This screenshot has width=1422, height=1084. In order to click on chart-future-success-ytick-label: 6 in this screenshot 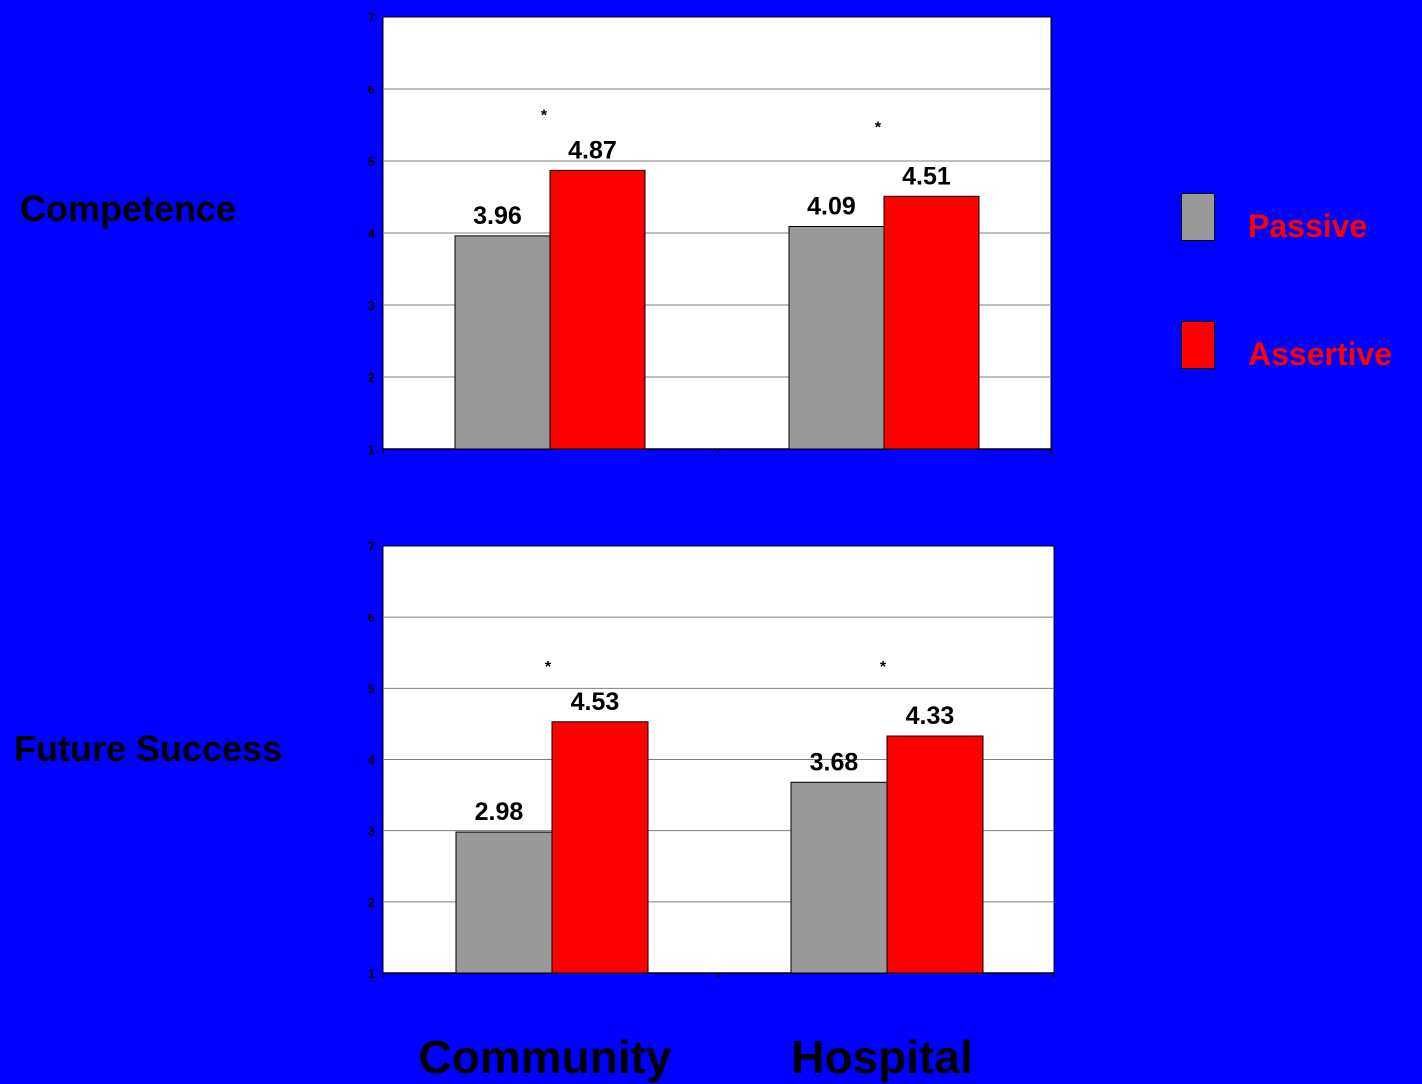, I will do `click(371, 617)`.